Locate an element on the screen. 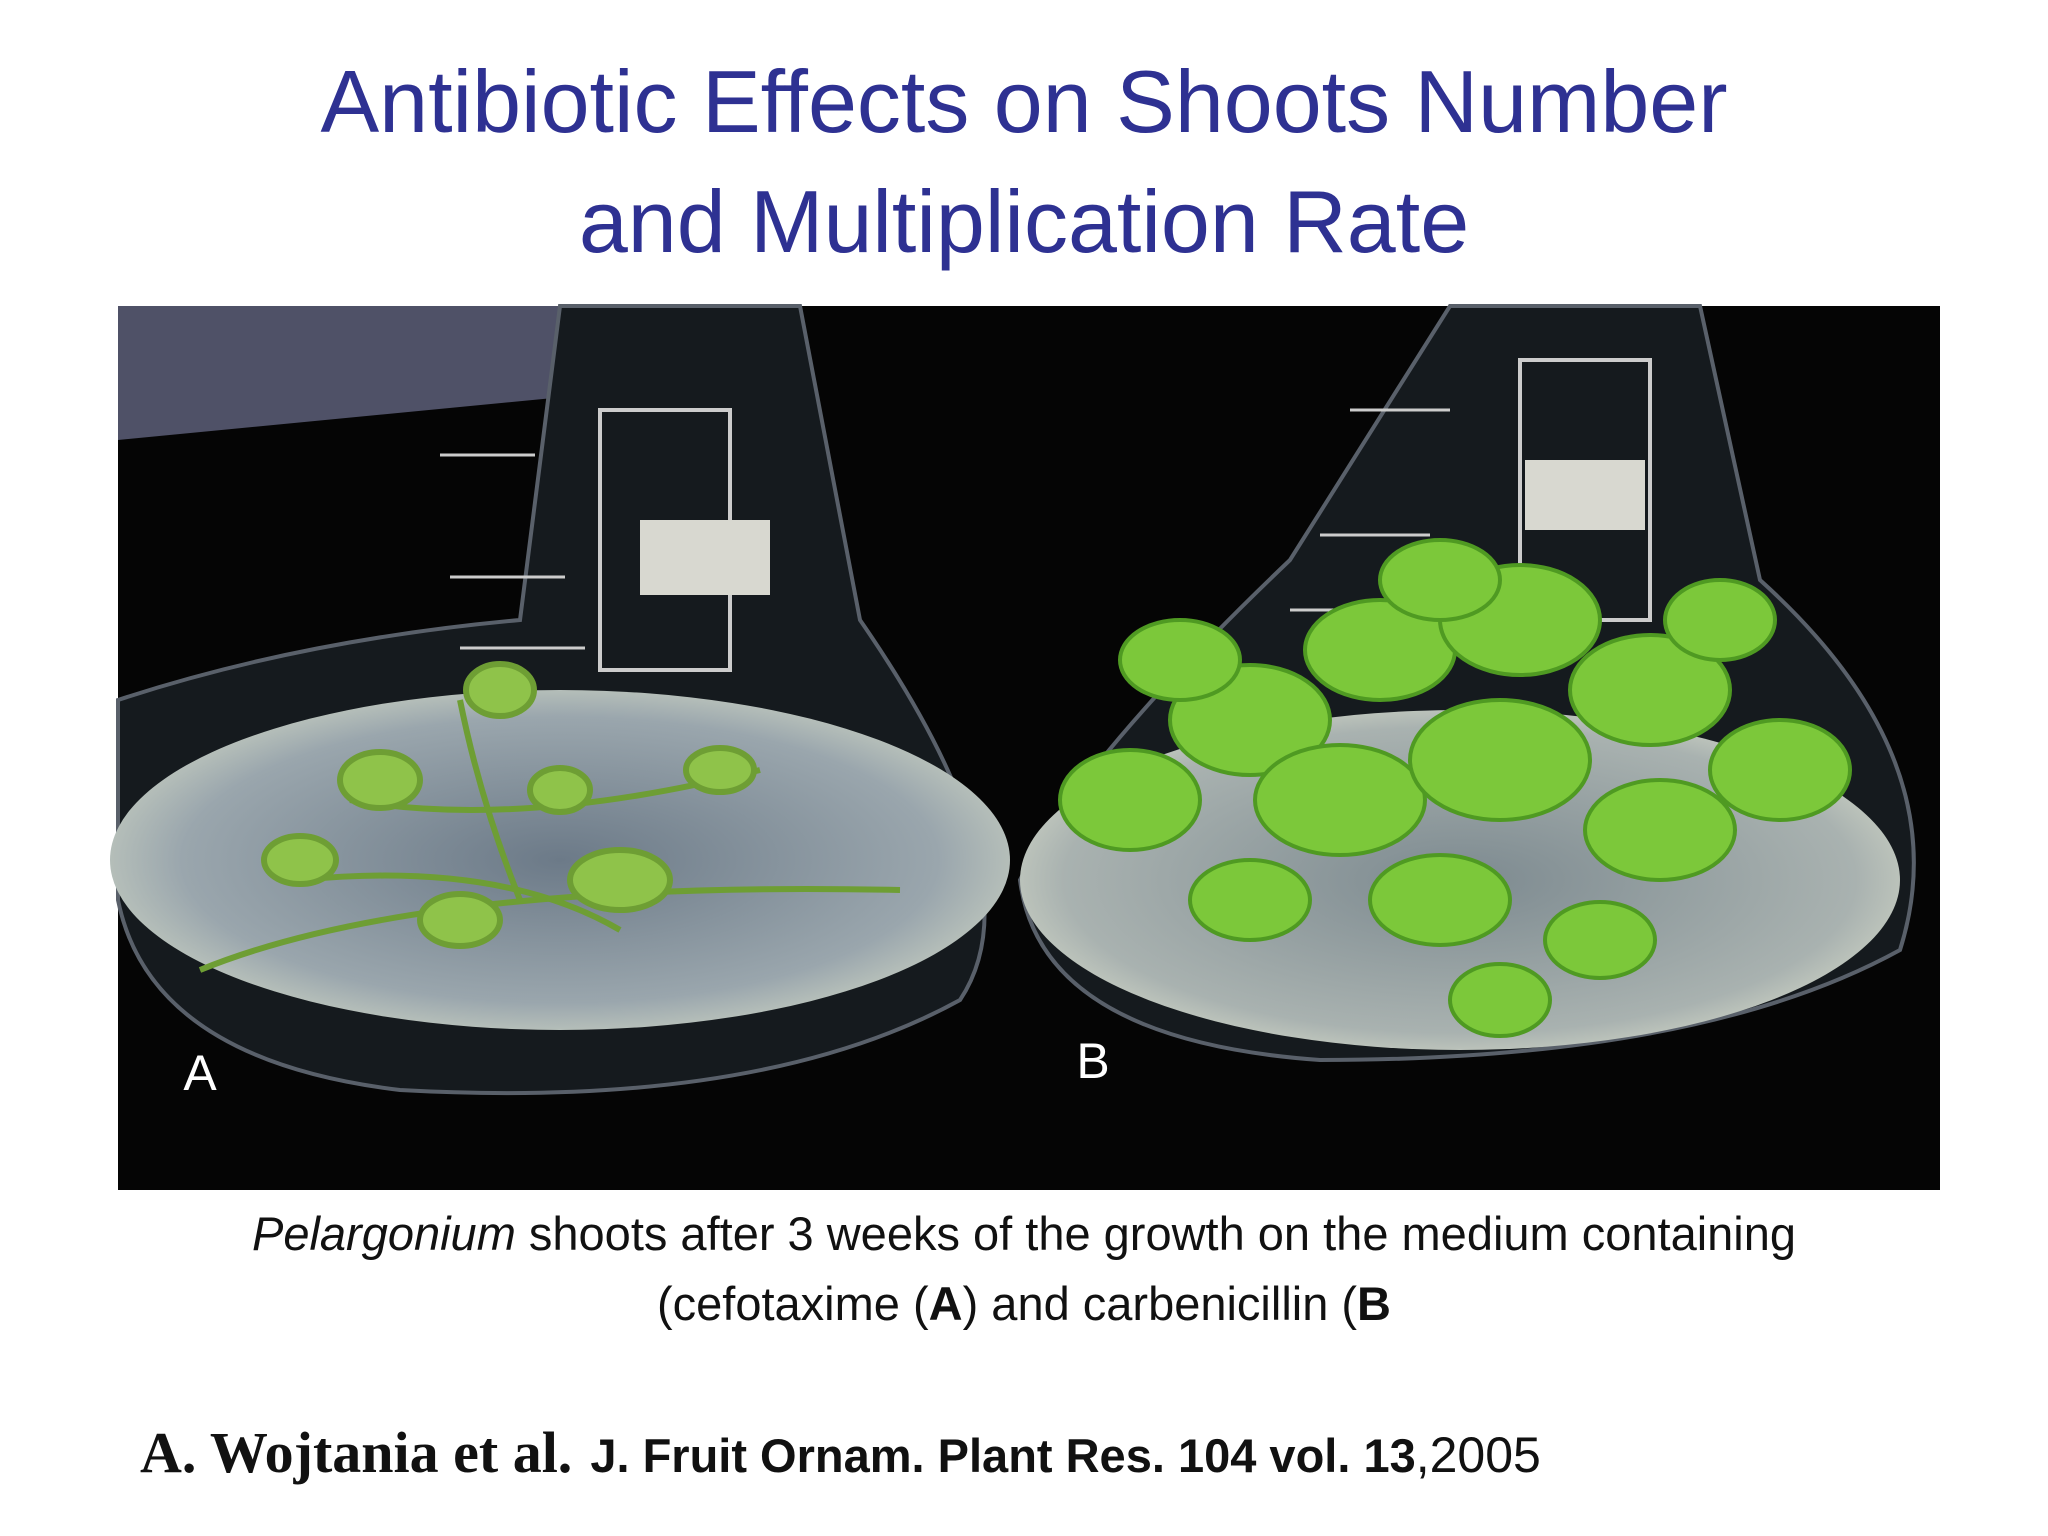 This screenshot has height=1536, width=2048. caption-text: ) and carbenicillin ( is located at coordinates (1160, 1303).